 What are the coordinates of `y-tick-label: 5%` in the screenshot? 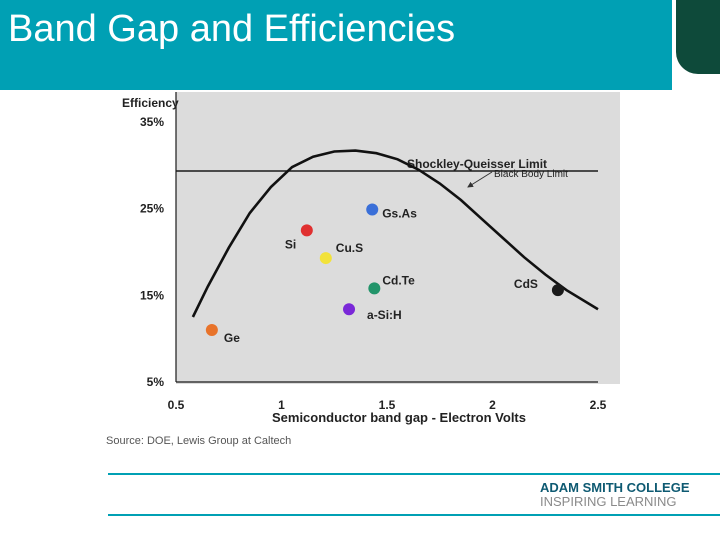 It's located at (156, 382).